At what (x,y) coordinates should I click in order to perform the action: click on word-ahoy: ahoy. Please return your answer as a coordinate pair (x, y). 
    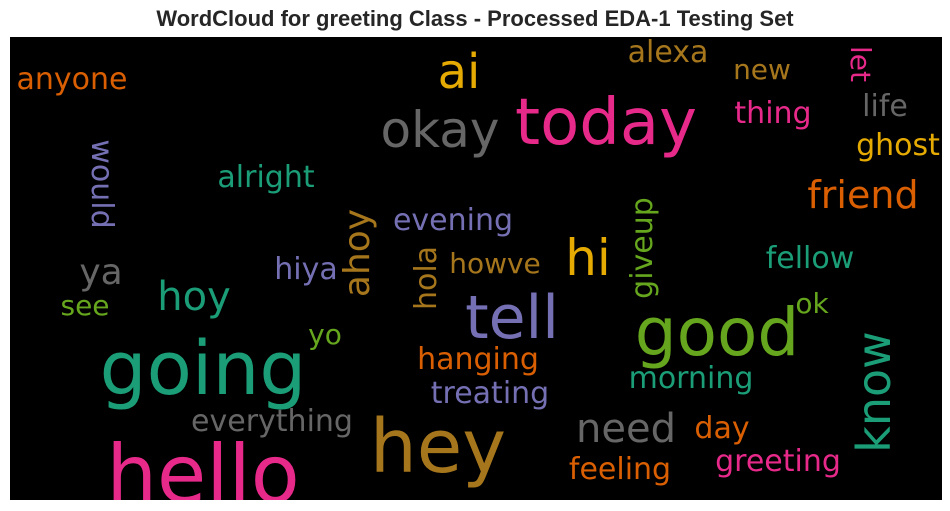
    Looking at the image, I should click on (357, 253).